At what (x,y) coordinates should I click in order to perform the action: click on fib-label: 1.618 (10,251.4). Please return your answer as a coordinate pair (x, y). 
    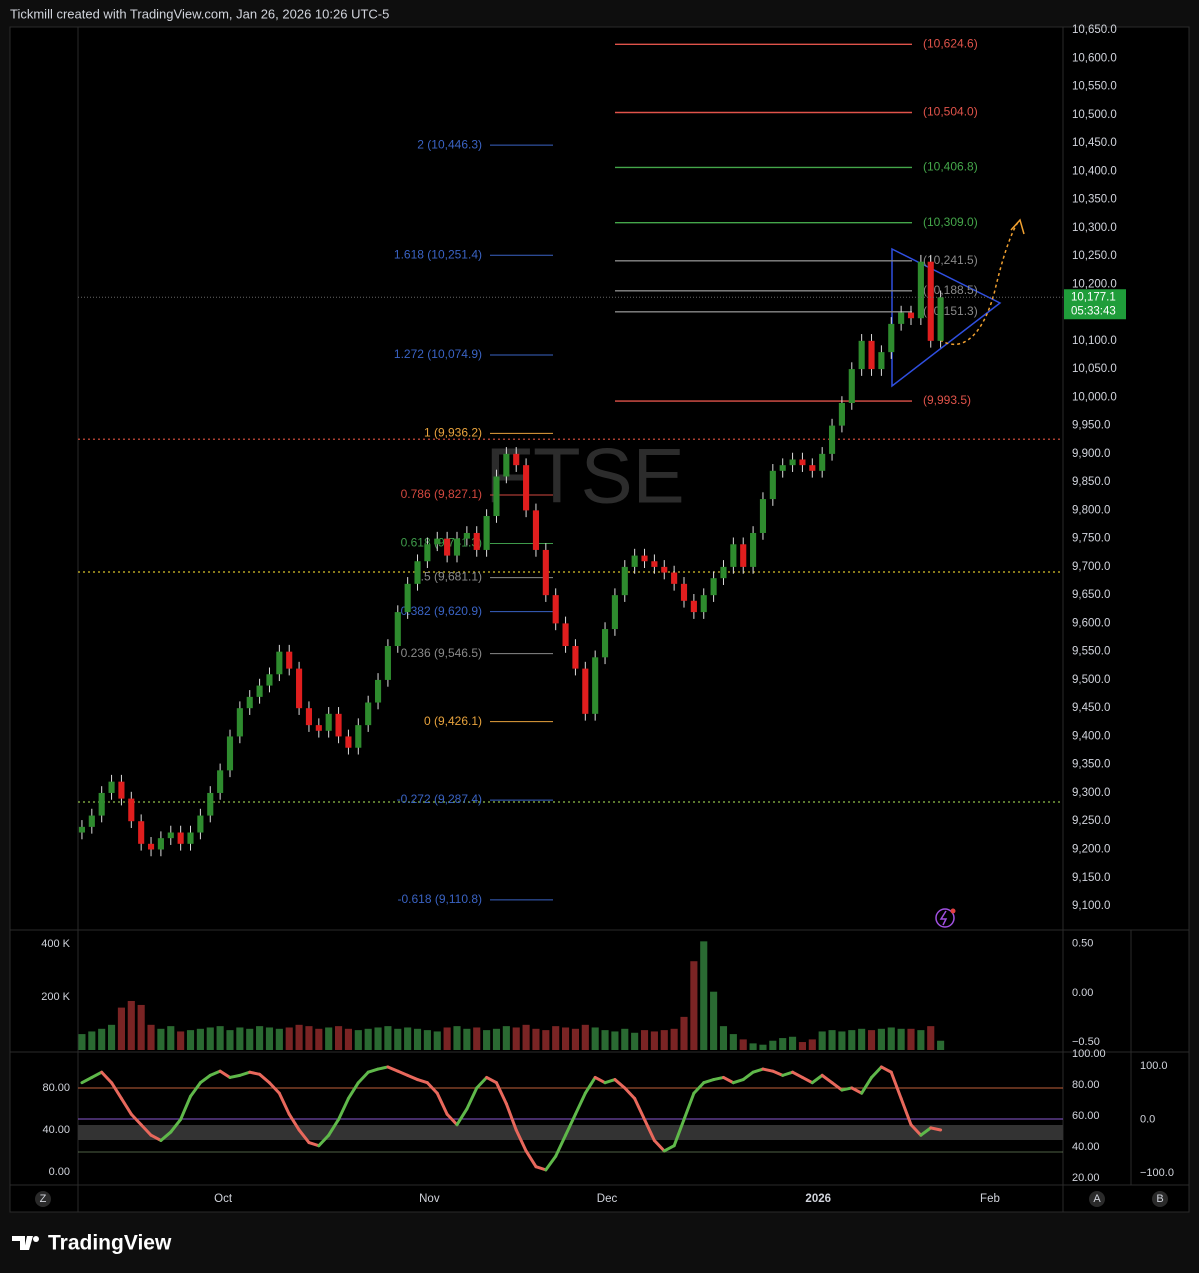
    Looking at the image, I should click on (438, 254).